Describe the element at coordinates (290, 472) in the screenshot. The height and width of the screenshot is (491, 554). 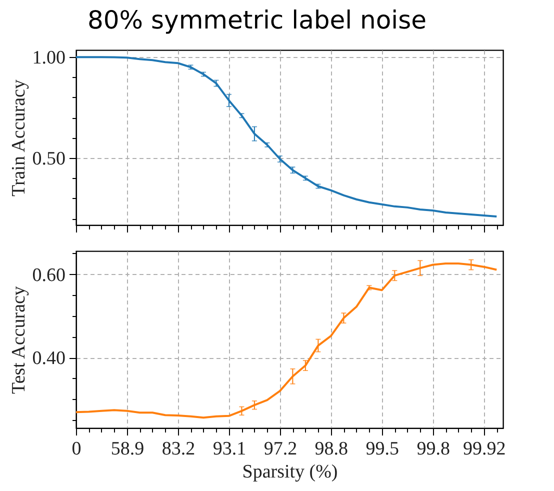
I see `x-axis-title: Sparsity (%)` at that location.